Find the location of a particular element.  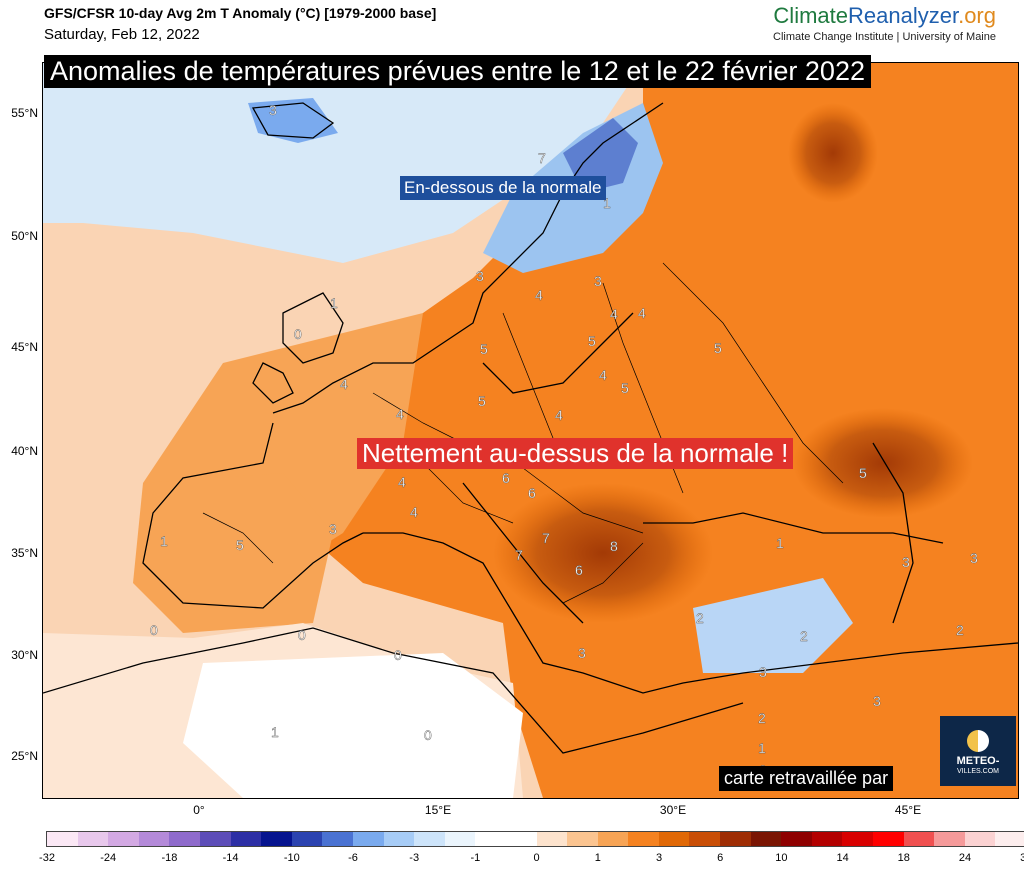

below-normal-label: En-dessous de la normale is located at coordinates (503, 188).